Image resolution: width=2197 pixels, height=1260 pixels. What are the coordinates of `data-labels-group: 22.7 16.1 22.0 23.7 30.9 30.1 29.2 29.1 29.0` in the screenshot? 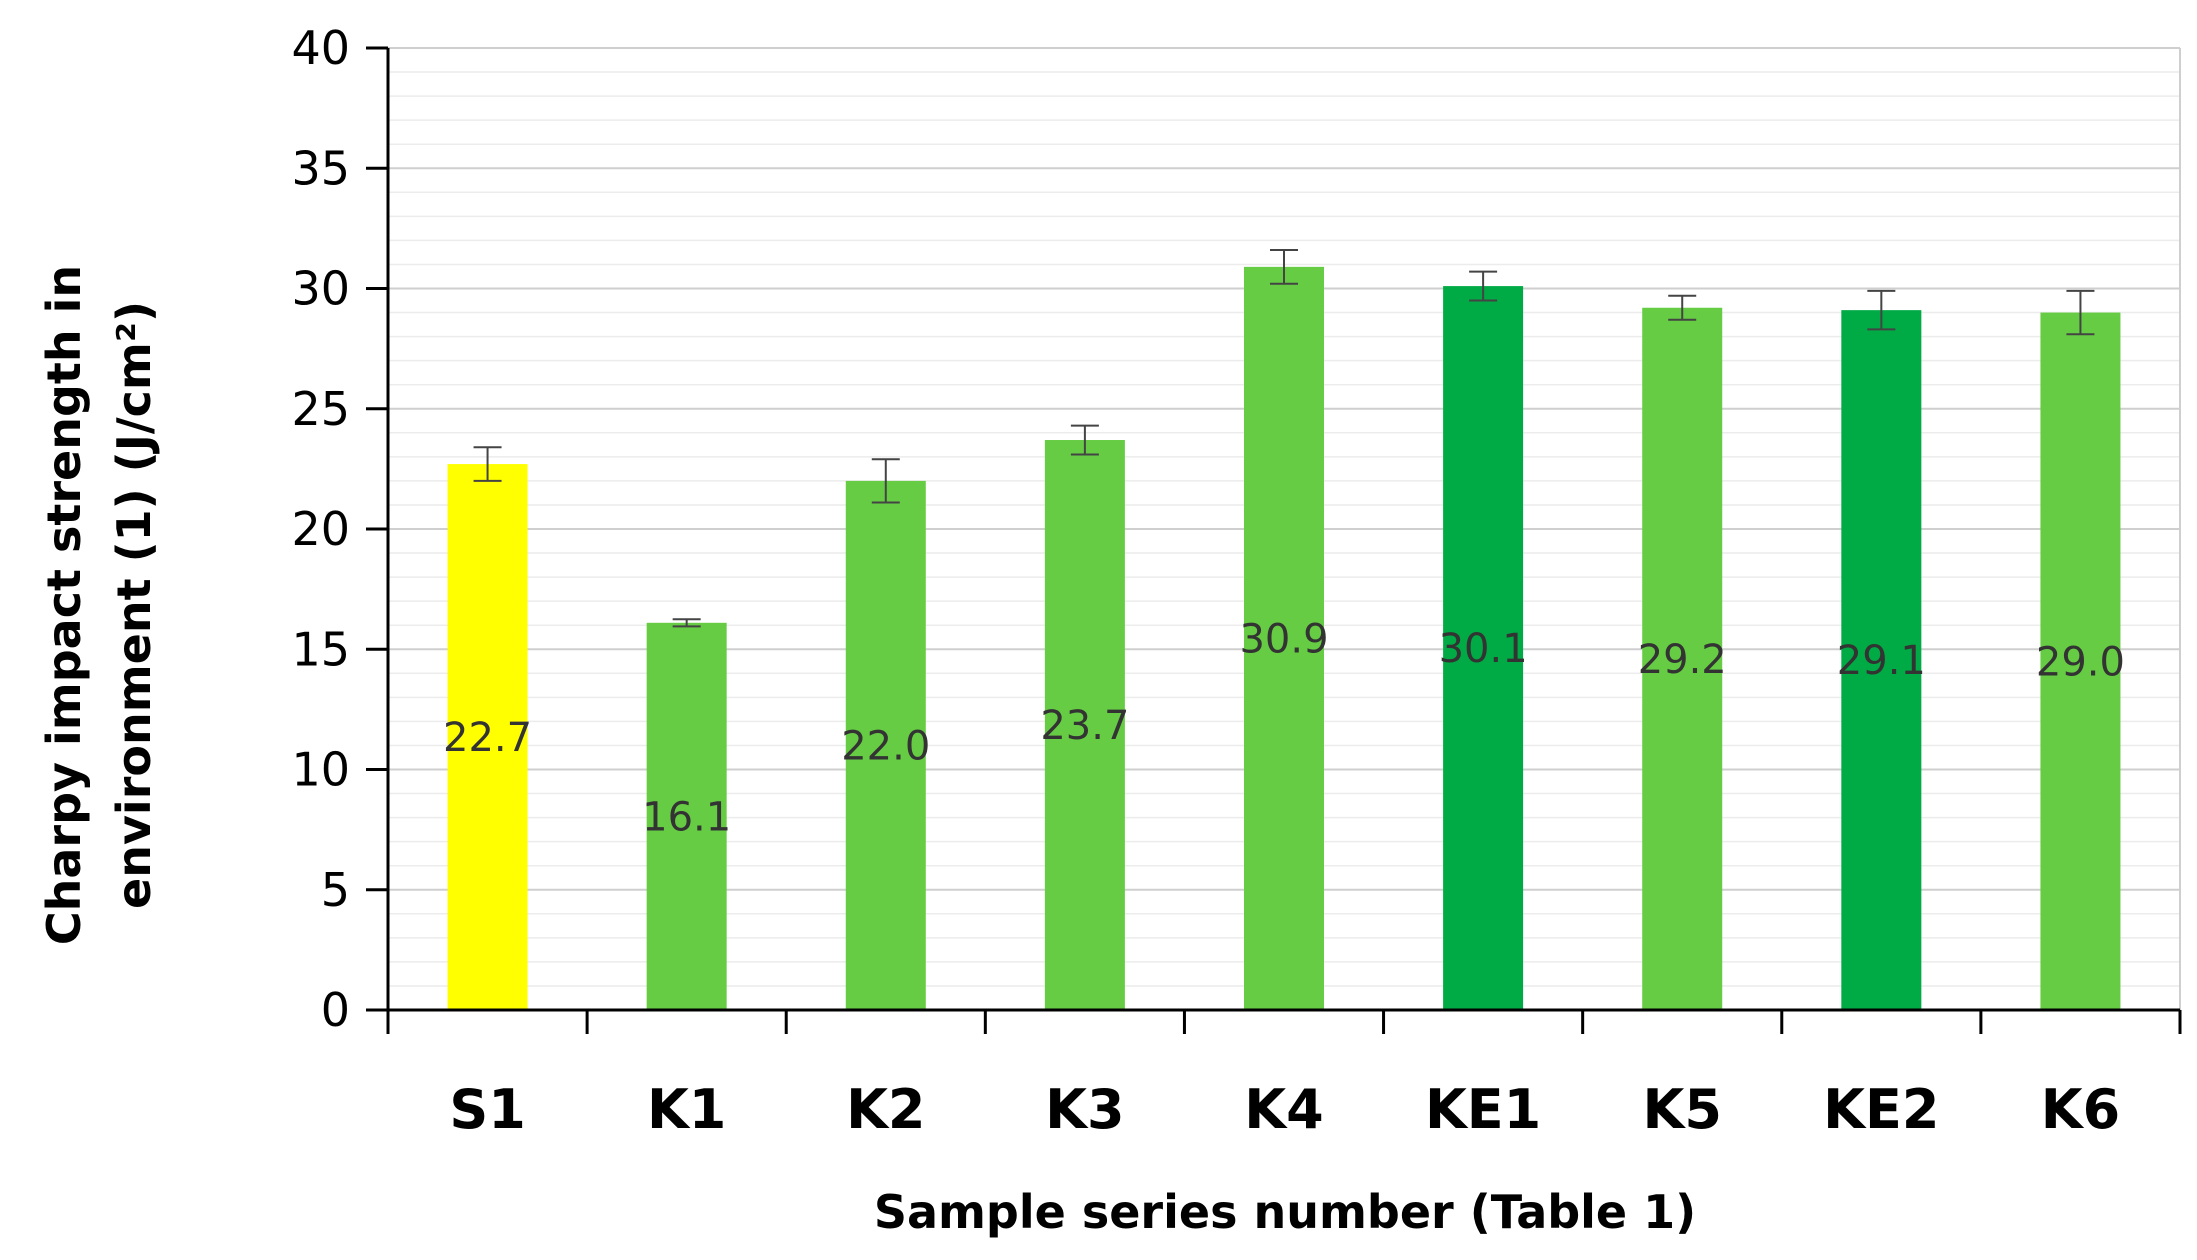 It's located at (1284, 728).